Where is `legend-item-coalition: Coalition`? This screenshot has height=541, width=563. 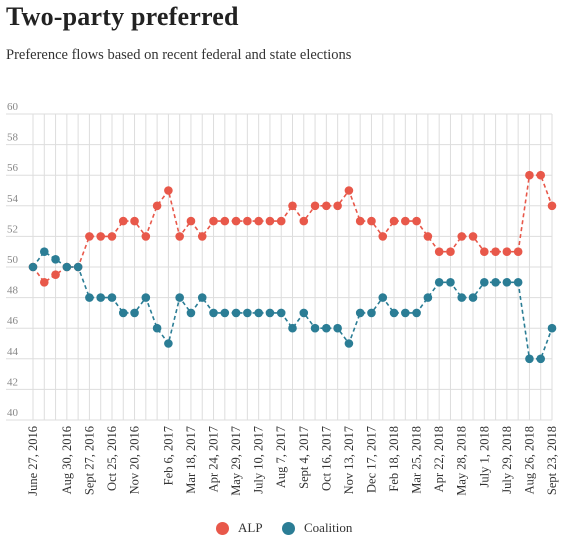 legend-item-coalition: Coalition is located at coordinates (317, 528).